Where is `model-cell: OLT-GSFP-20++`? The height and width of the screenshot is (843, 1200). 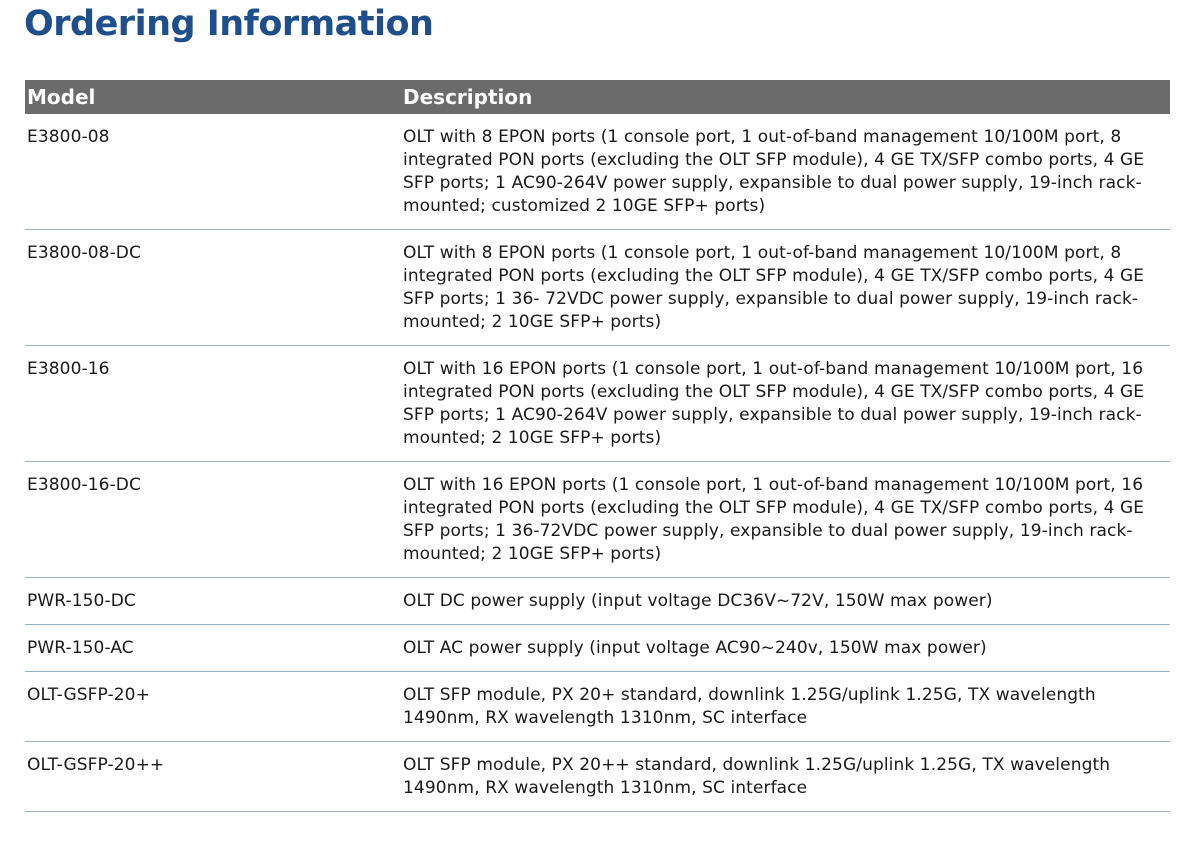 model-cell: OLT-GSFP-20++ is located at coordinates (96, 765).